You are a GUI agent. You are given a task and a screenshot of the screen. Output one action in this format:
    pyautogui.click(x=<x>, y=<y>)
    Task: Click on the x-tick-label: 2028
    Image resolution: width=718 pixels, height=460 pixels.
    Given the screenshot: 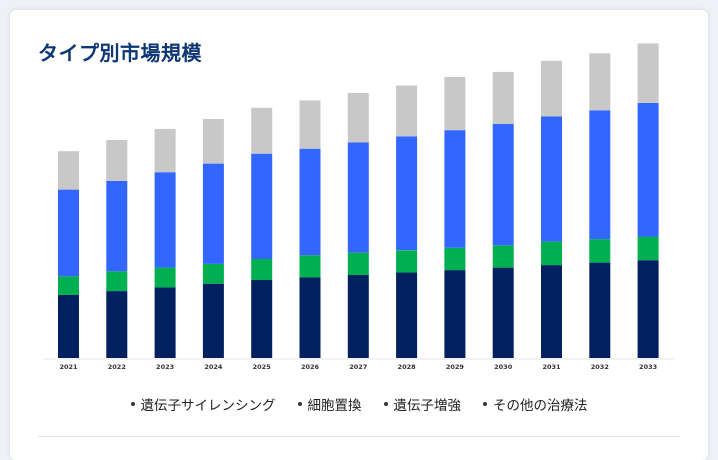 What is the action you would take?
    pyautogui.click(x=407, y=367)
    